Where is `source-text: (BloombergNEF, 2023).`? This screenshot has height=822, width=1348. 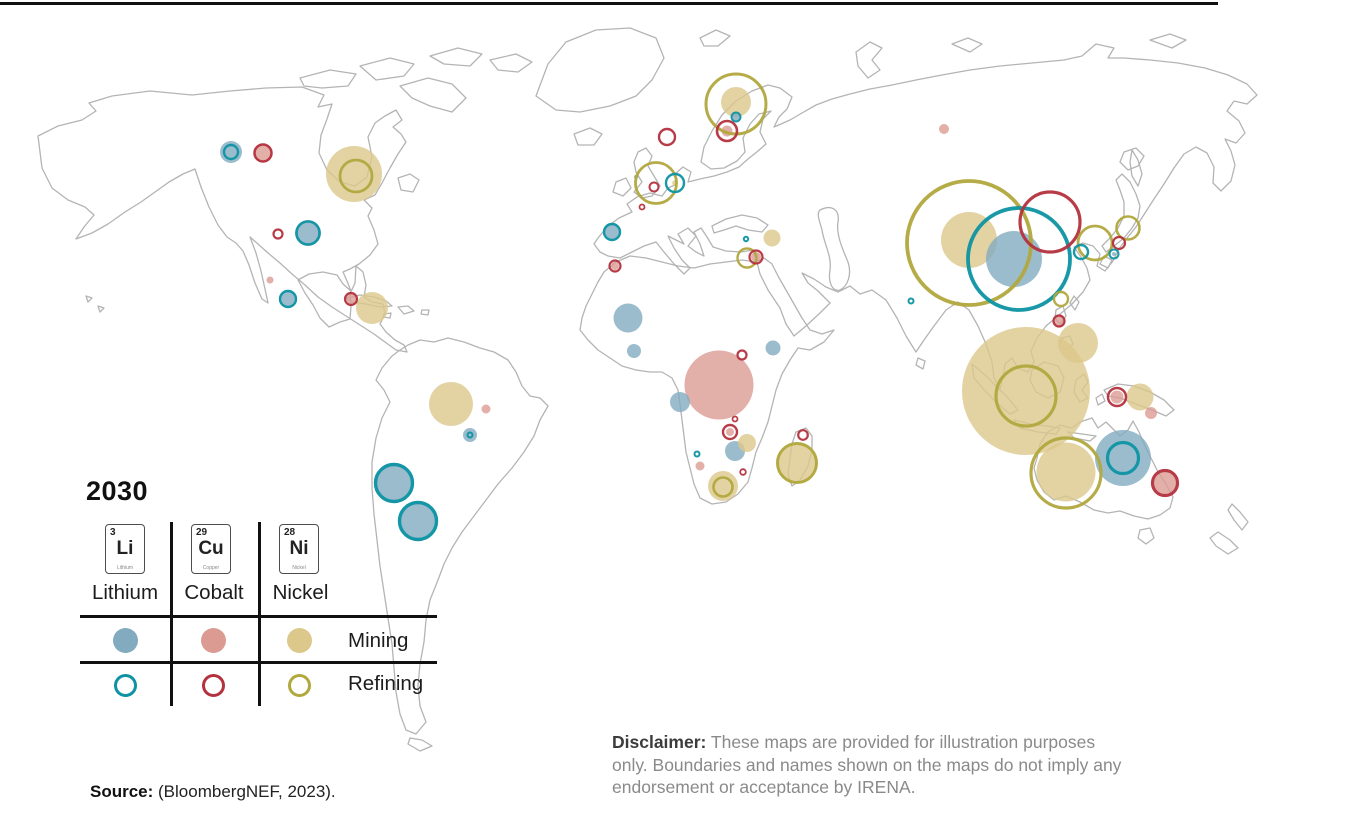
source-text: (BloombergNEF, 2023). is located at coordinates (244, 791).